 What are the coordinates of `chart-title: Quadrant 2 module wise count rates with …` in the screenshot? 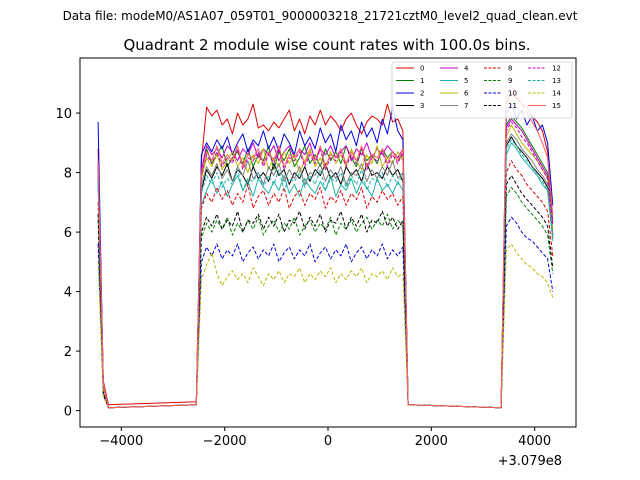 It's located at (326, 45).